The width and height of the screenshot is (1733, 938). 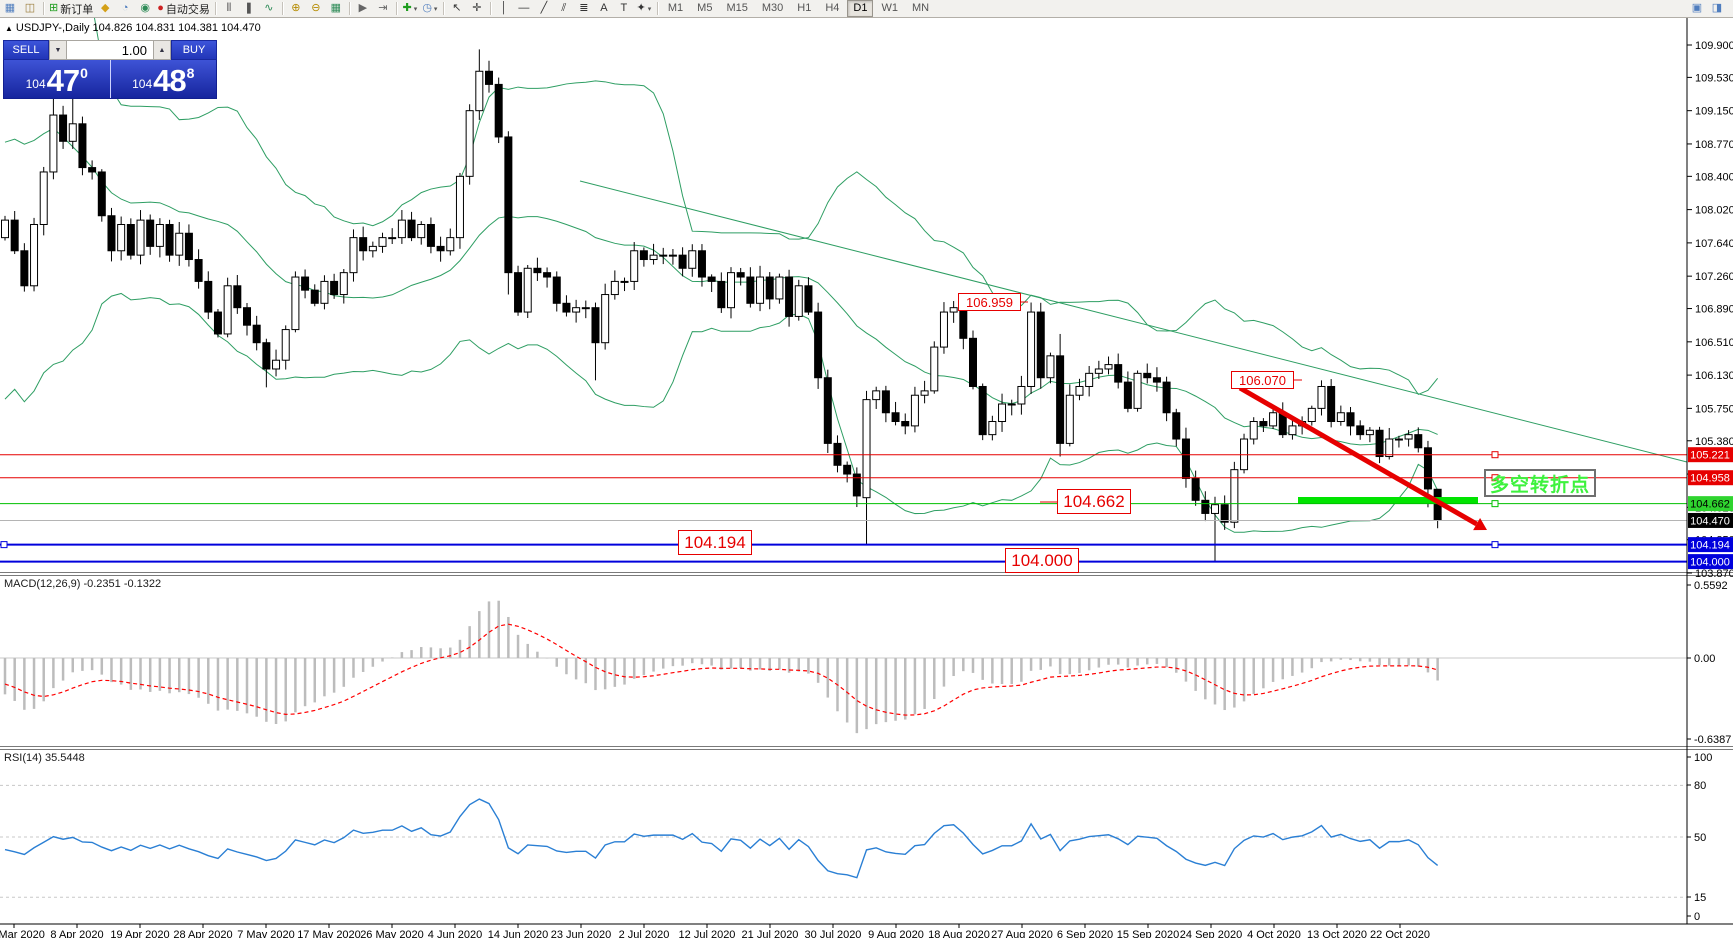 I want to click on timeframe-M15: M15, so click(x=737, y=8).